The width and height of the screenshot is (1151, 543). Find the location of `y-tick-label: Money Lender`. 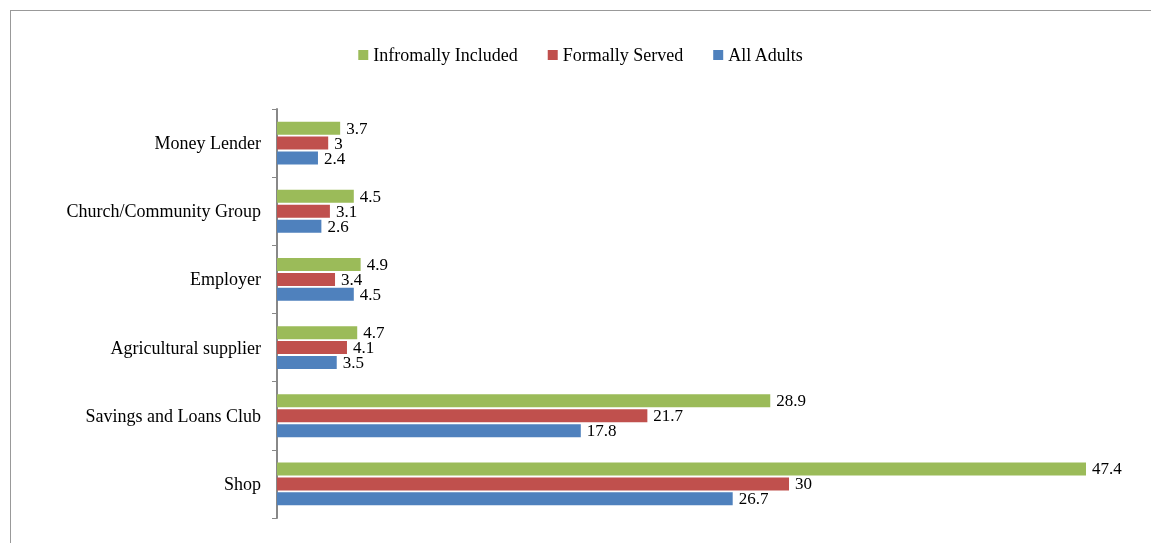

y-tick-label: Money Lender is located at coordinates (207, 143).